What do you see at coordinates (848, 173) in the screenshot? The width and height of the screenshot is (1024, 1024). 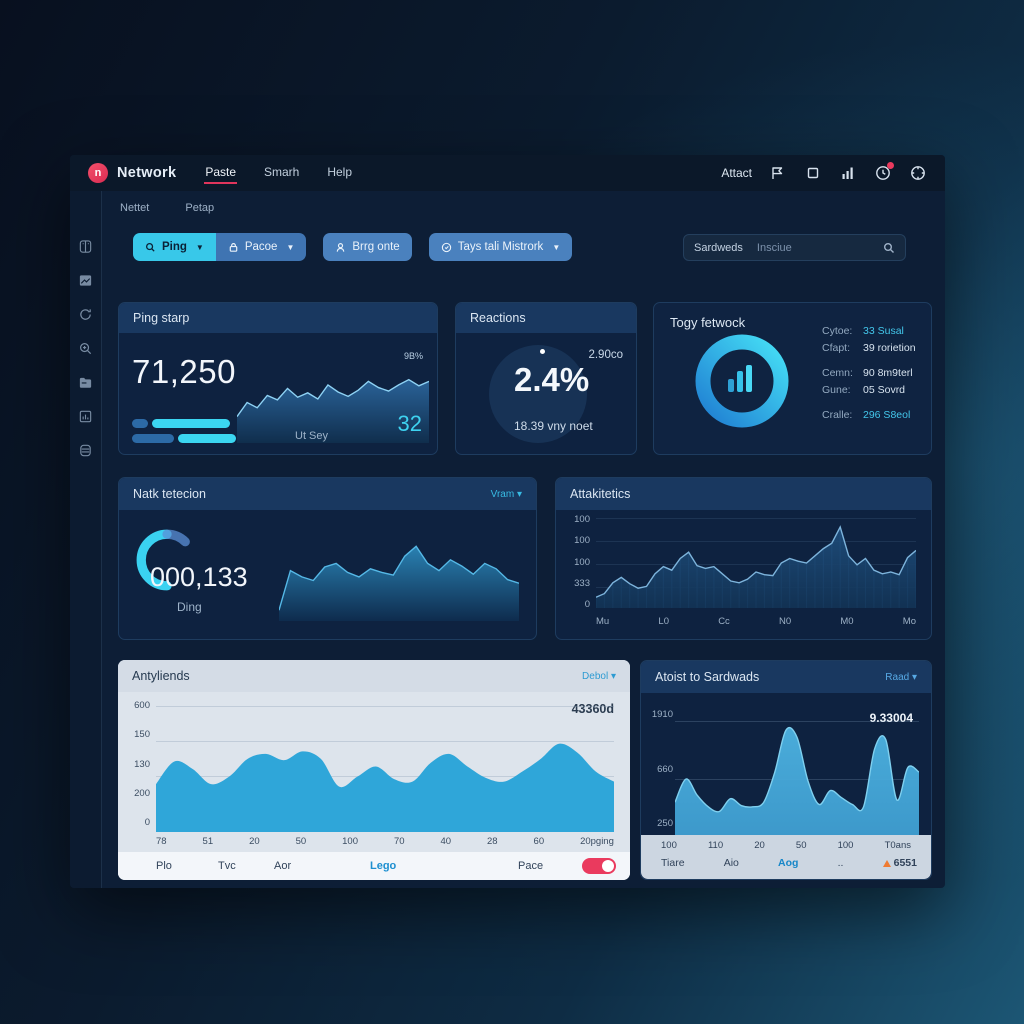 I see `signal-bars-icon` at bounding box center [848, 173].